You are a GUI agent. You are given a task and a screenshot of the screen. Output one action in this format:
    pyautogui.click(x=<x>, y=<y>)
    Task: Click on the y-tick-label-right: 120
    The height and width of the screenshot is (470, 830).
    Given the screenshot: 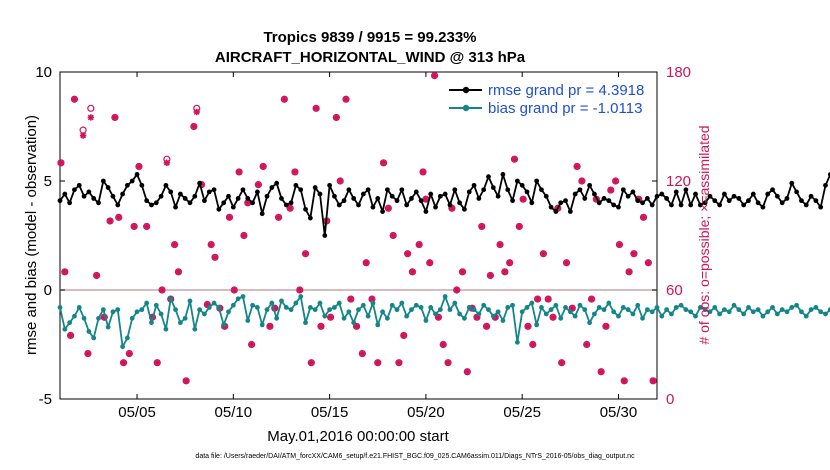 What is the action you would take?
    pyautogui.click(x=678, y=181)
    